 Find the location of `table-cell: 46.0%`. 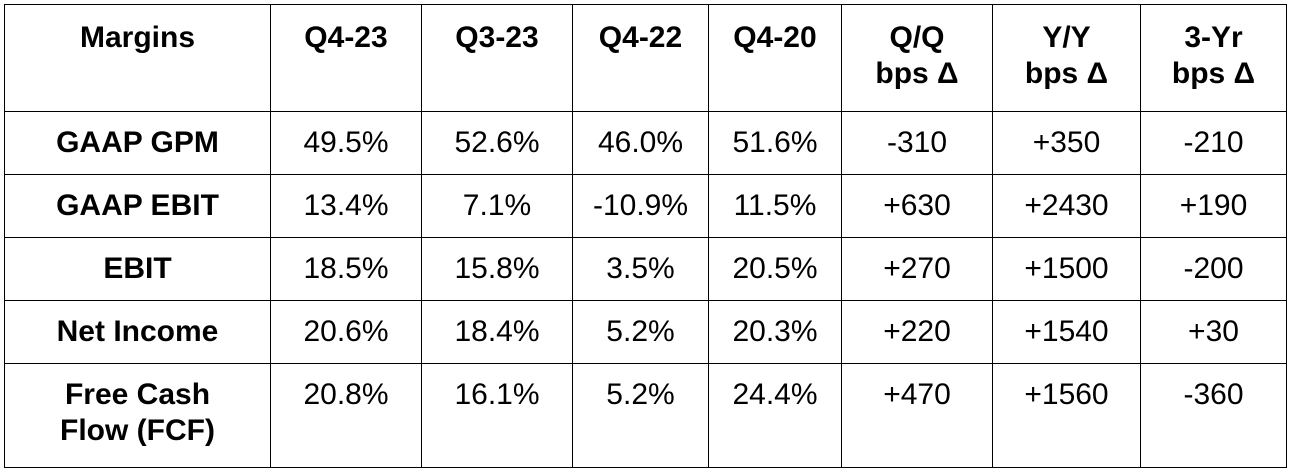

table-cell: 46.0% is located at coordinates (640, 143).